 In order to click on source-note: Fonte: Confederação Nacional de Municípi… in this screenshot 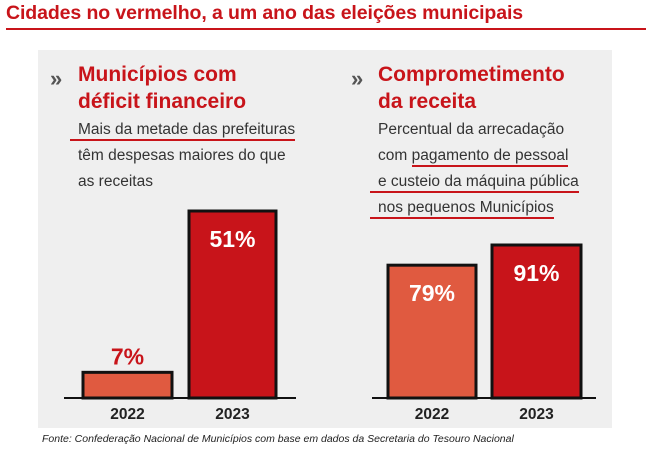, I will do `click(278, 439)`.